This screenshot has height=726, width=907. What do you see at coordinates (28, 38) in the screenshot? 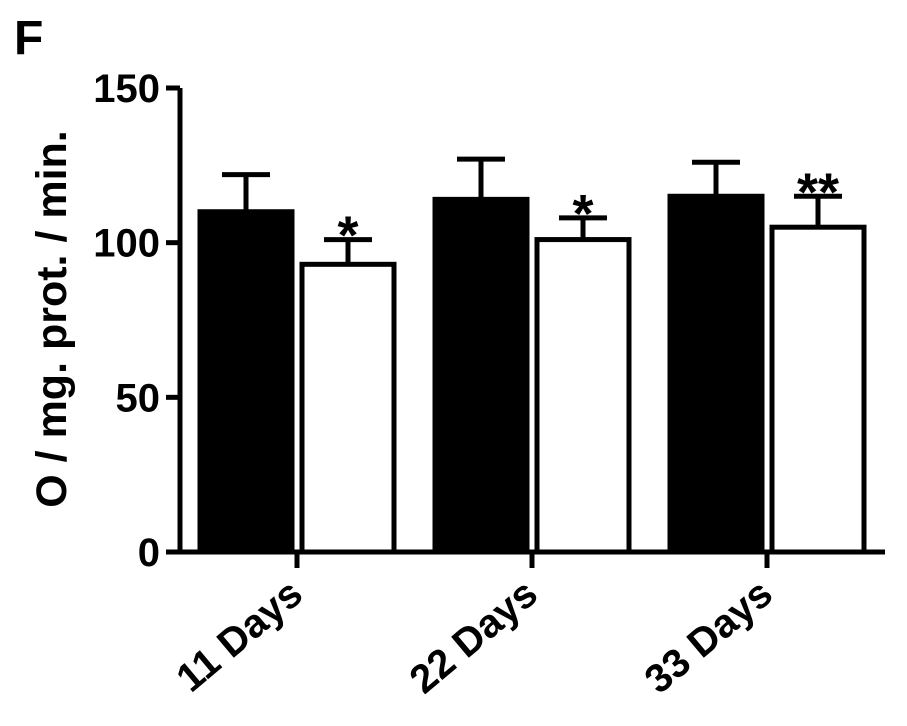
I see `panel-label: F` at bounding box center [28, 38].